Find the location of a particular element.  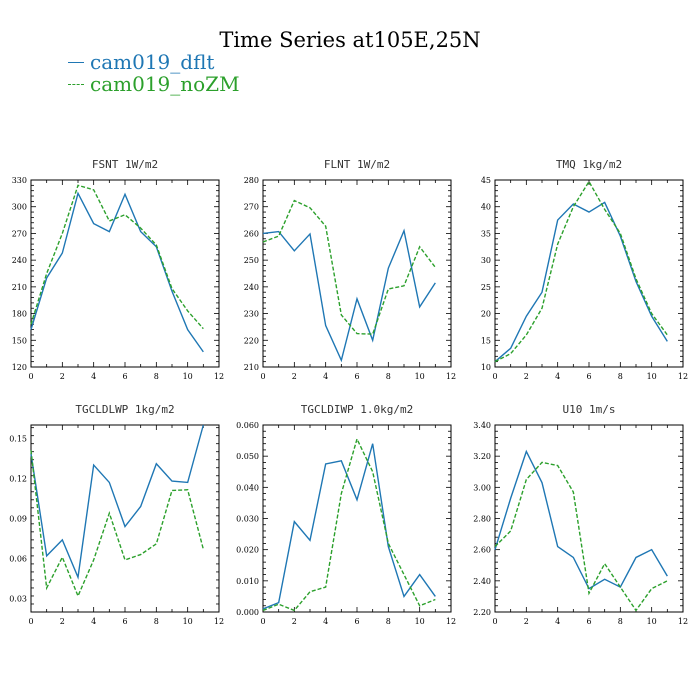

y-tick-label: 10 is located at coordinates (486, 367).